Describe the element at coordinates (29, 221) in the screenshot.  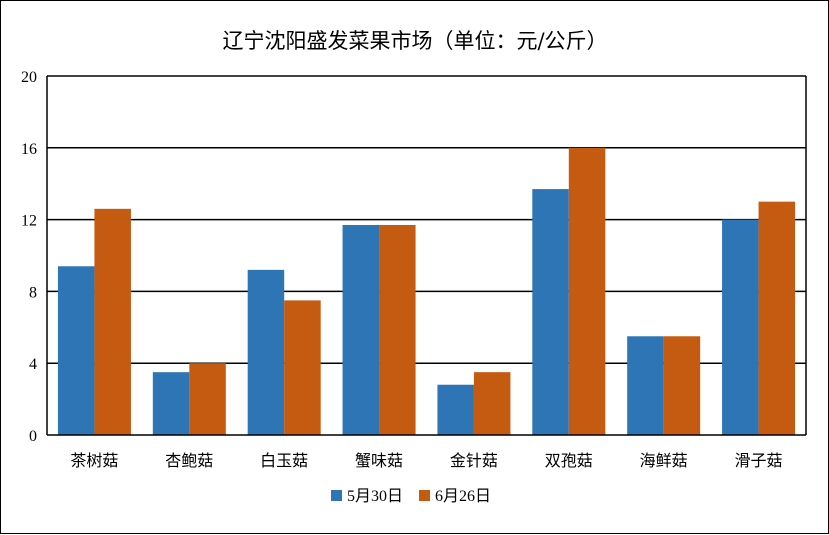
I see `y-tick-label: 12` at that location.